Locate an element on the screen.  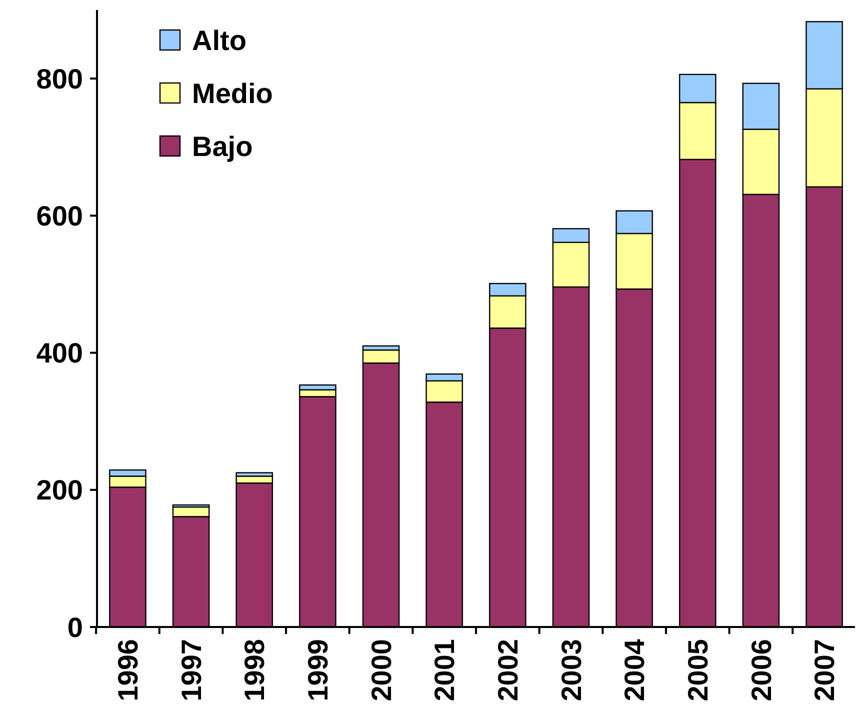
legend-label: Medio is located at coordinates (232, 93).